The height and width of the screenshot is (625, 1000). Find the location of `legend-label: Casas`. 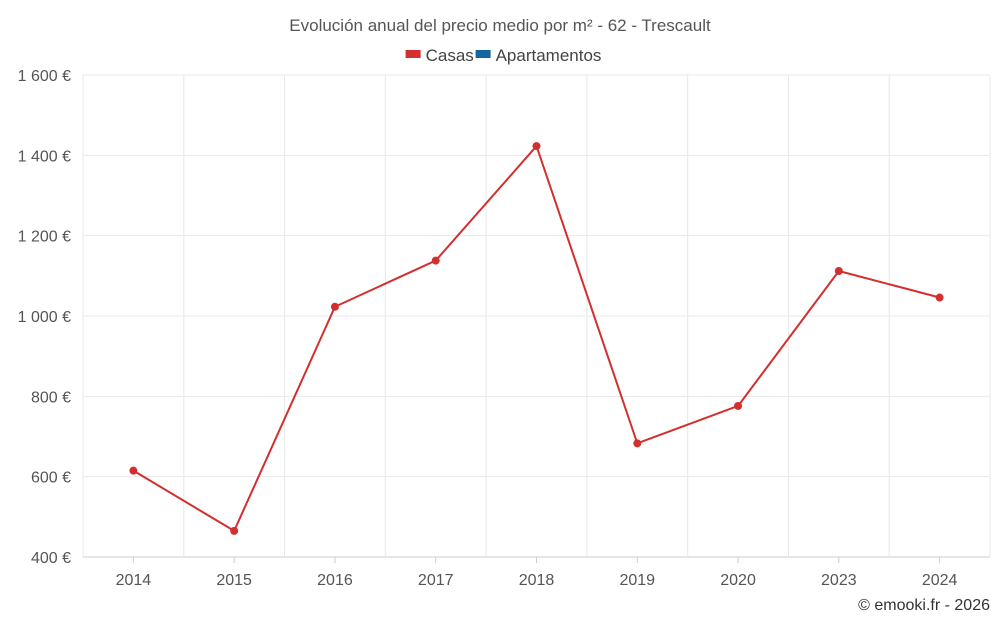

legend-label: Casas is located at coordinates (450, 55).